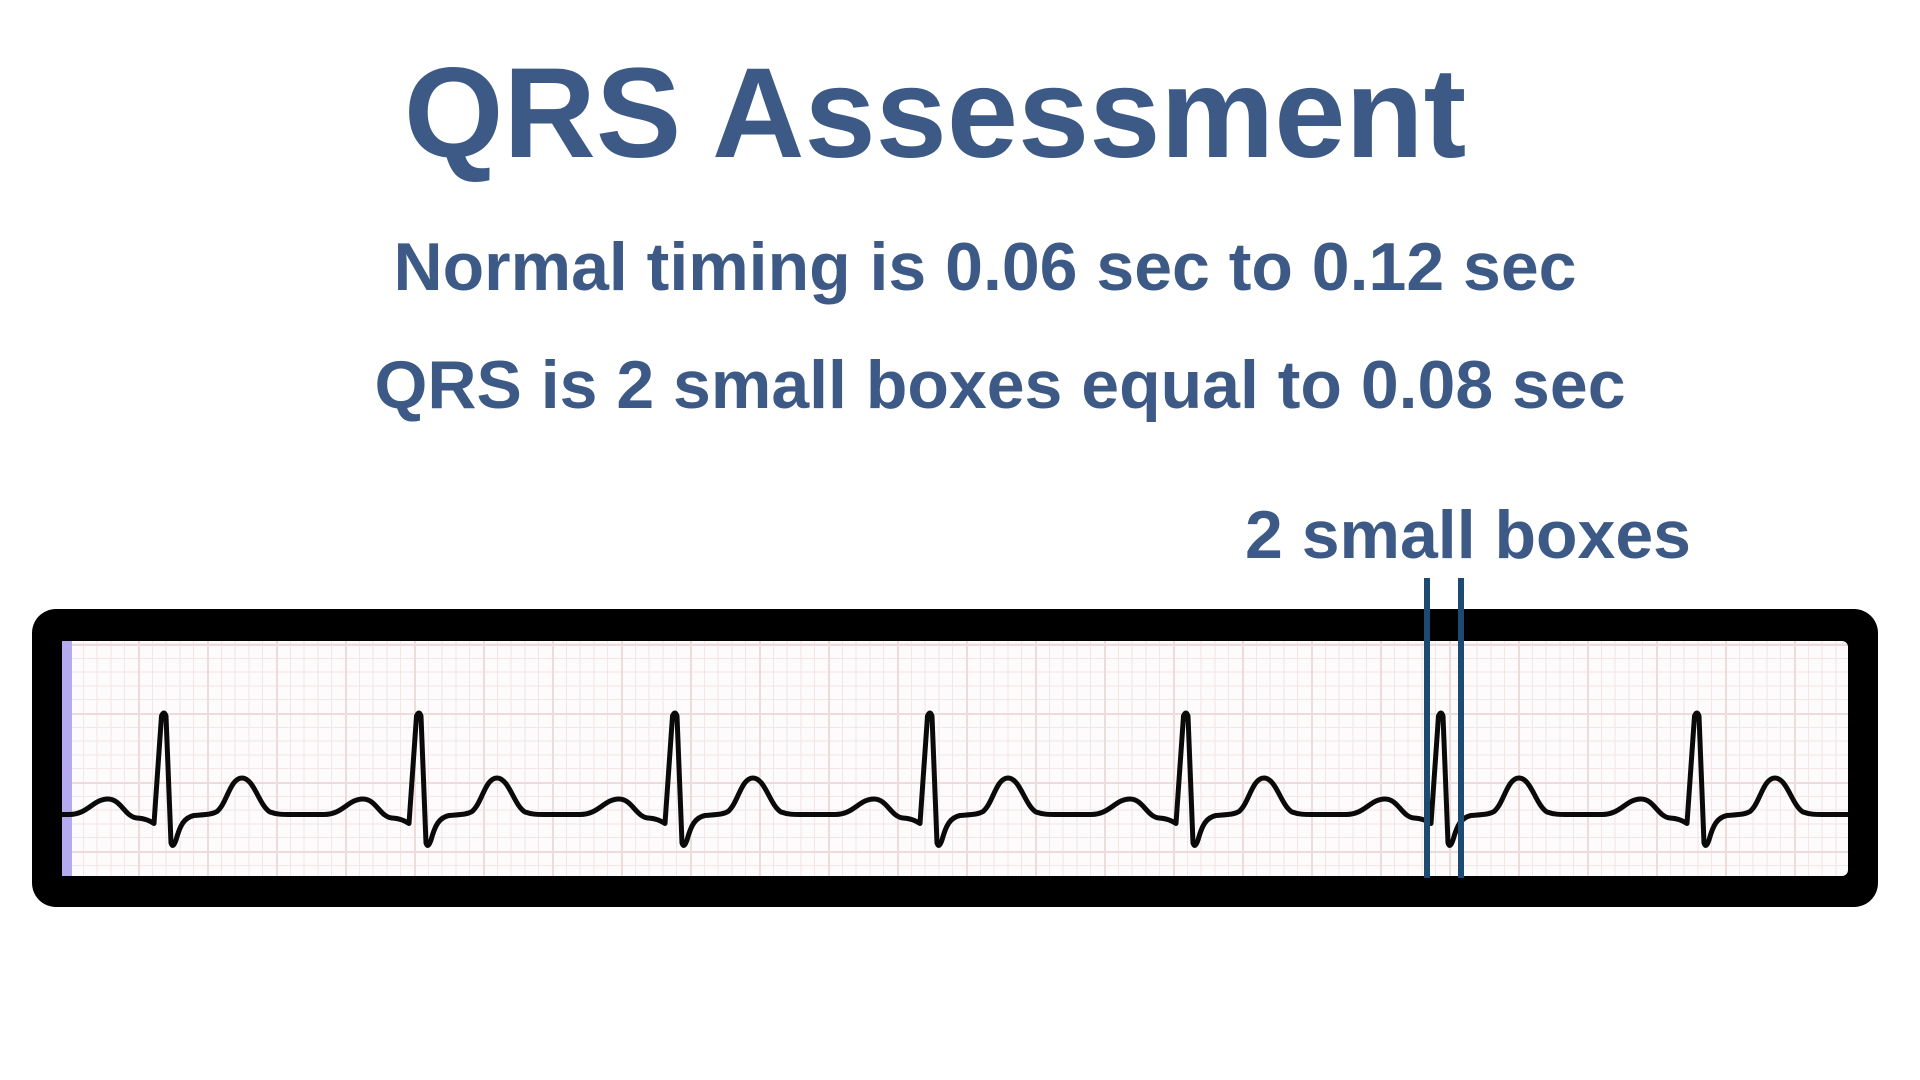  I want to click on subtitle-qrs-boxes: QRS is 2 small boxes equal to 0.08 sec, so click(1000, 385).